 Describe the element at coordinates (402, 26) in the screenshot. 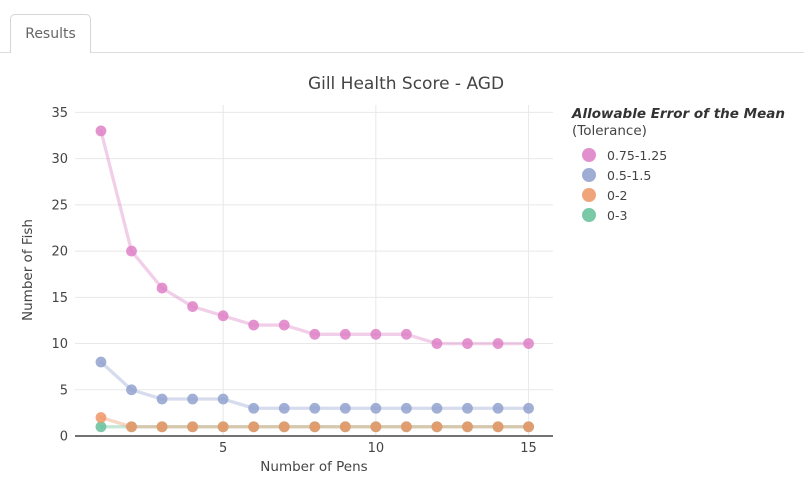

I see `tab-bar: Results` at that location.